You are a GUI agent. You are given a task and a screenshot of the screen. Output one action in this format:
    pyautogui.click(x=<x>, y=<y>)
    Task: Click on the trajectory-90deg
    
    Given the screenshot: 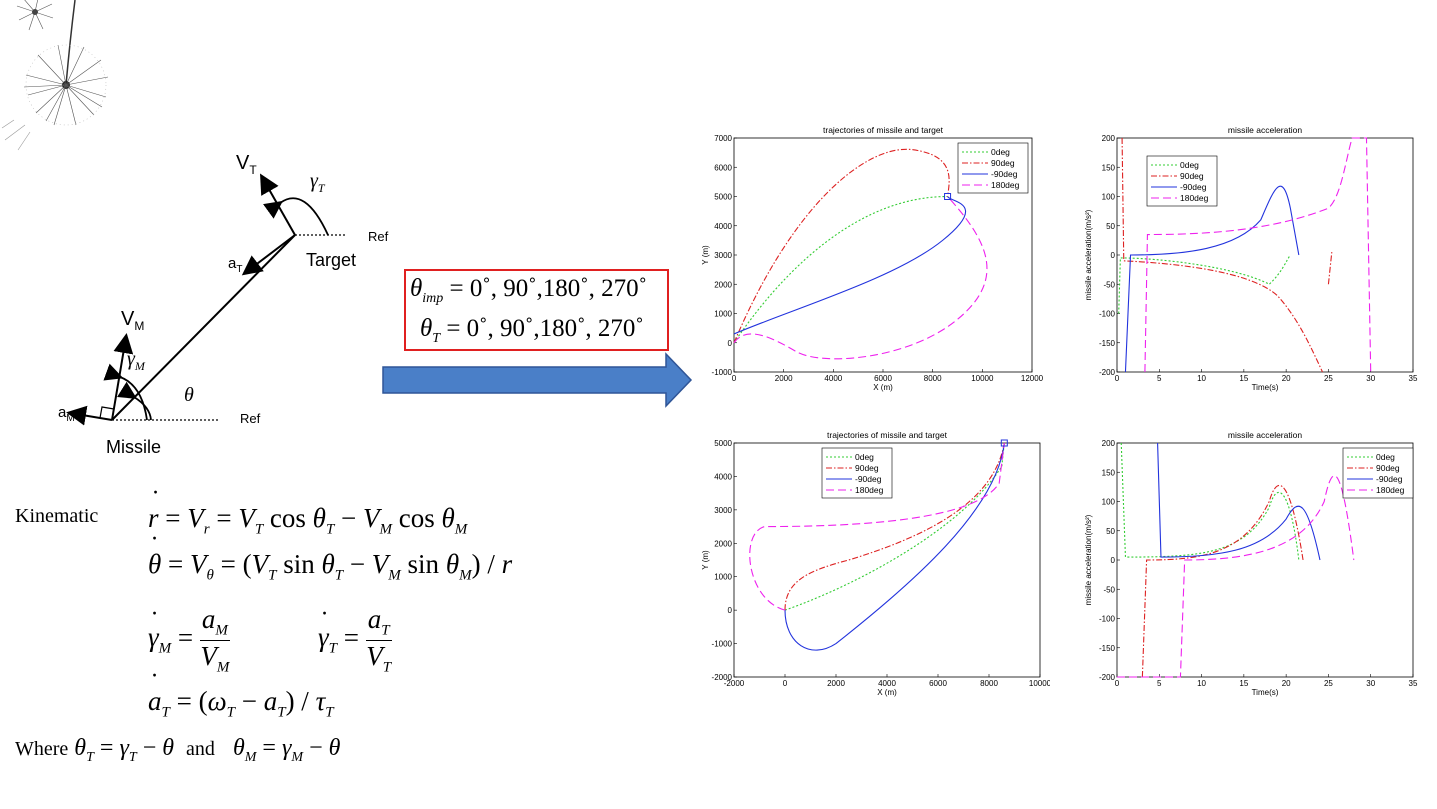 What is the action you would take?
    pyautogui.click(x=841, y=245)
    